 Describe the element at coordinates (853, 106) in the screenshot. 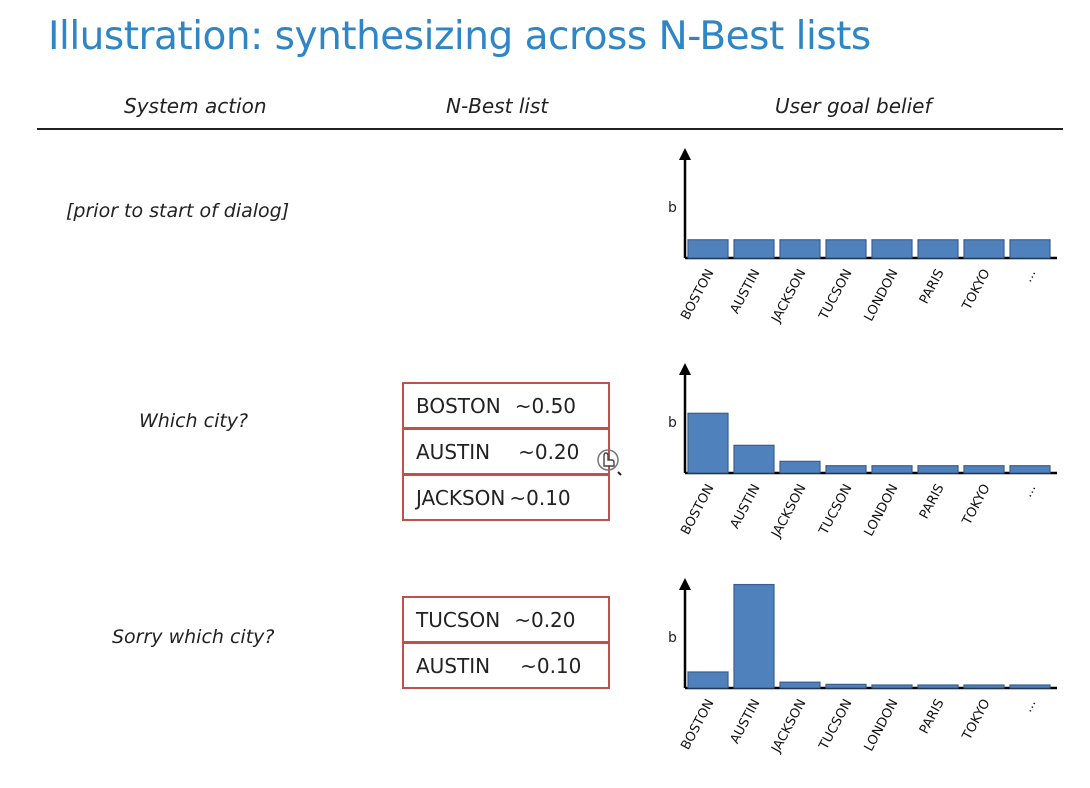

I see `header-user-goal-belief: User goal belief` at that location.